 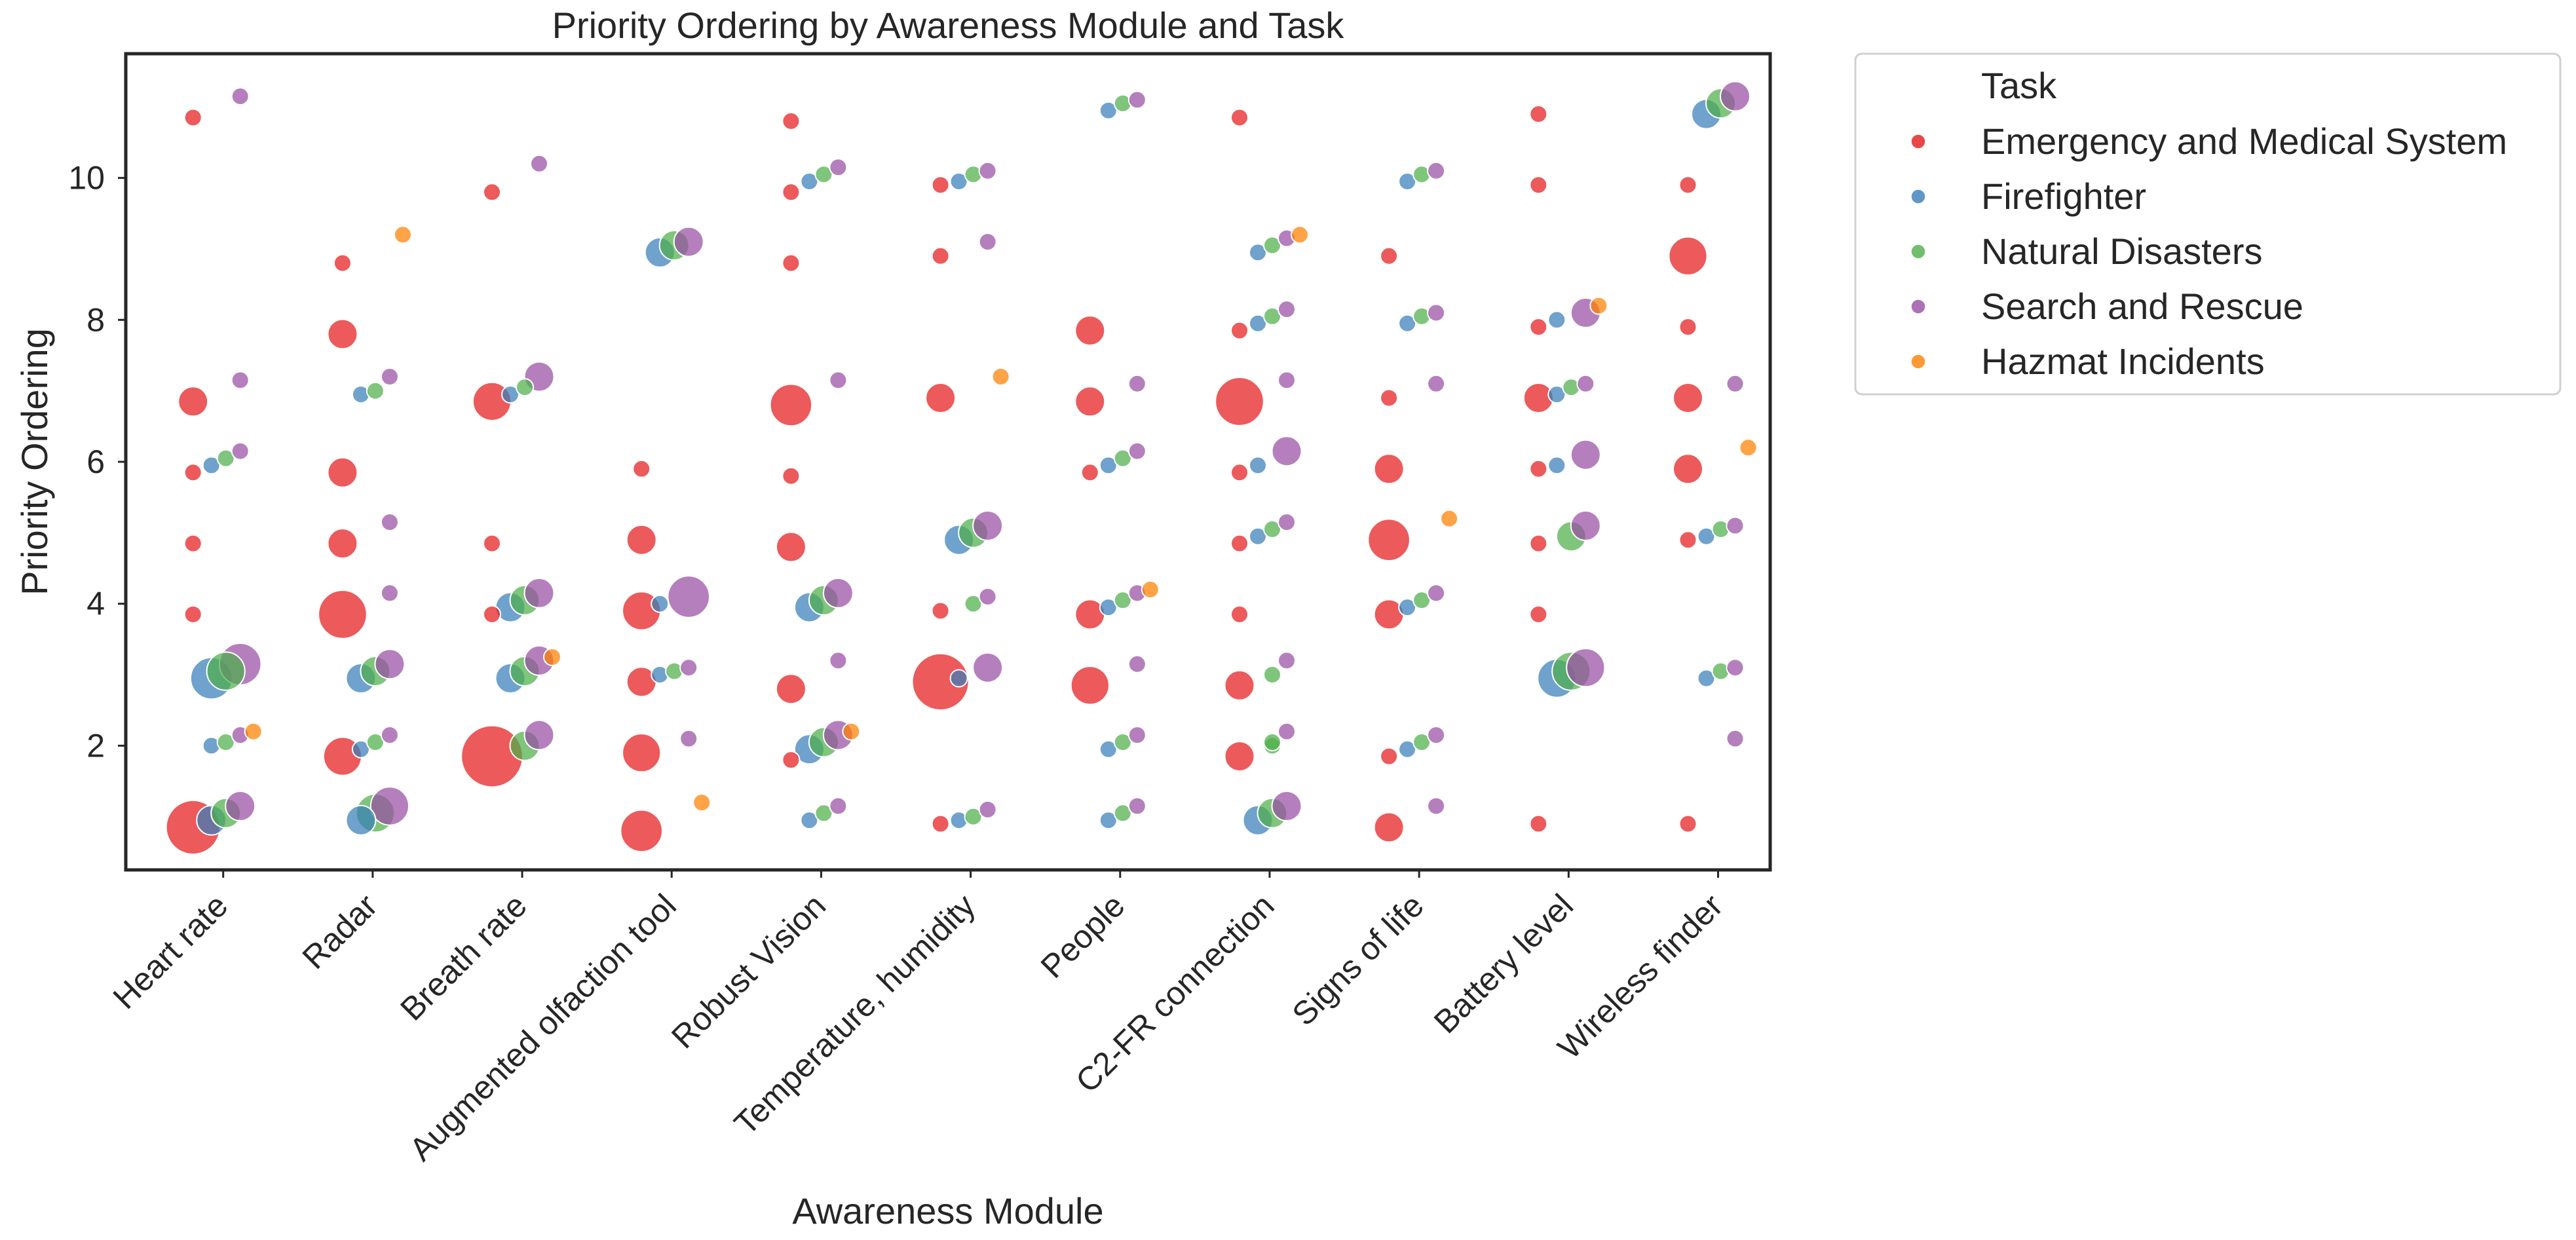 I want to click on legend-item: Firefighter, so click(x=2028, y=196).